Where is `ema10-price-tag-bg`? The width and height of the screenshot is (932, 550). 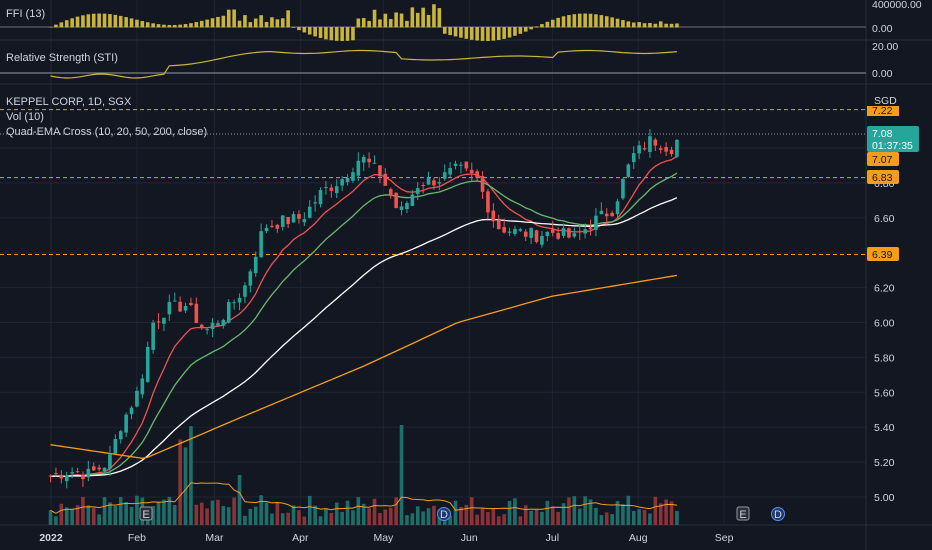
ema10-price-tag-bg is located at coordinates (883, 159).